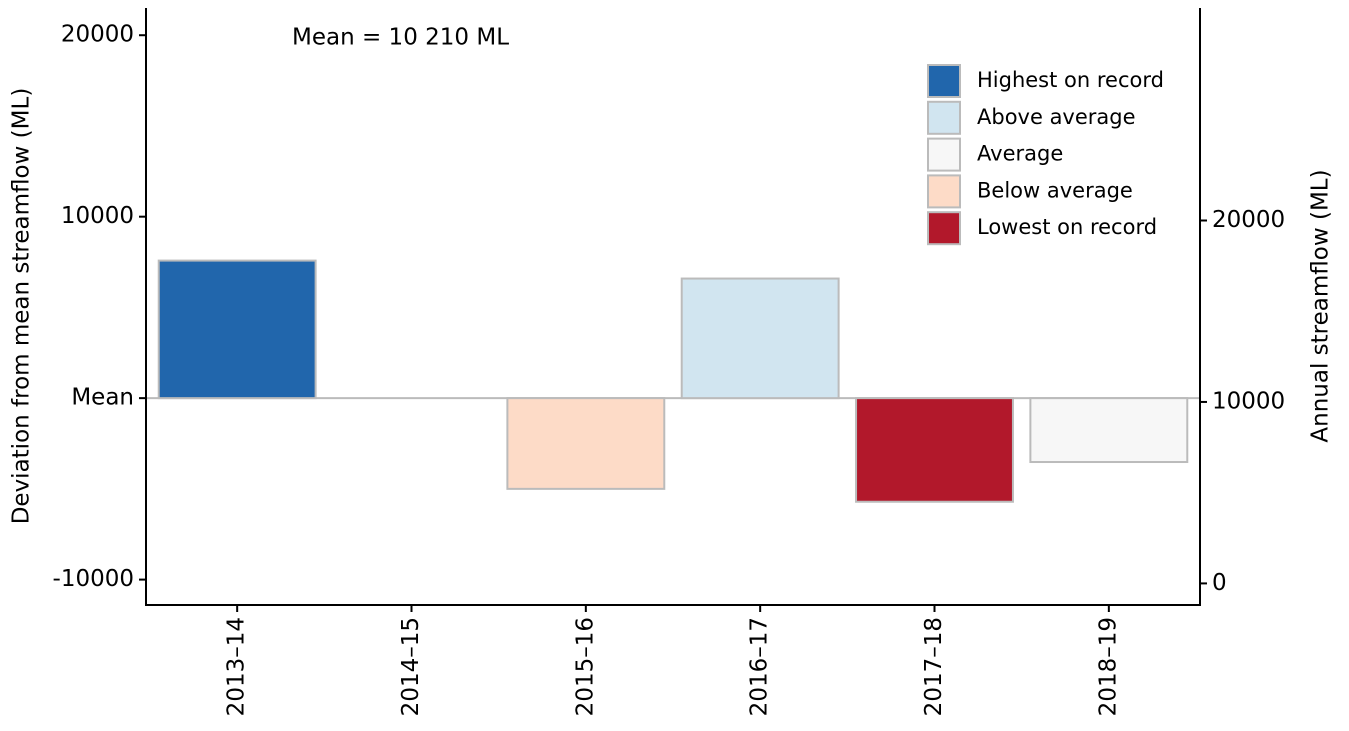 The image size is (1349, 731). What do you see at coordinates (1056, 117) in the screenshot?
I see `legend-label: Above average` at bounding box center [1056, 117].